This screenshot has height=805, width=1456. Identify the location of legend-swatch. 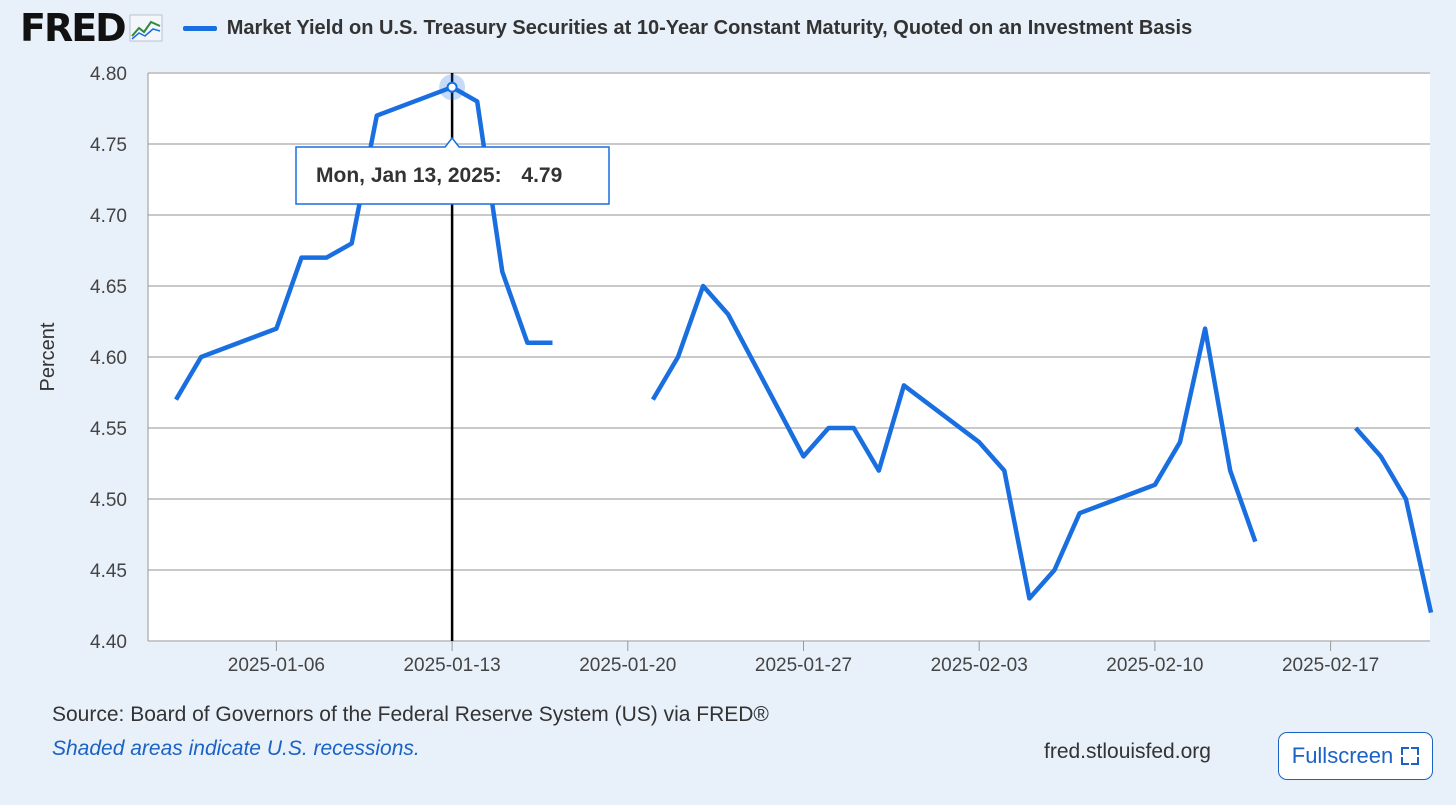
(199, 28).